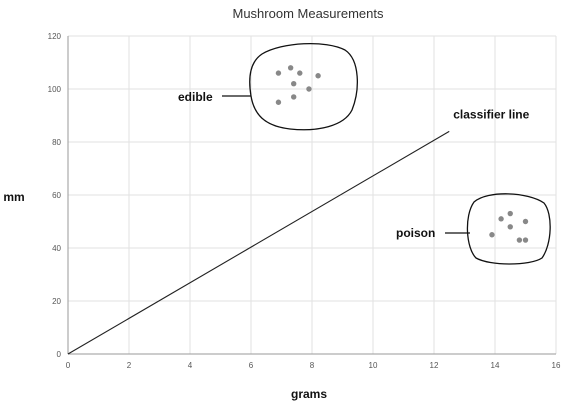 The width and height of the screenshot is (567, 404). What do you see at coordinates (55, 89) in the screenshot?
I see `y-tick-label: 100` at bounding box center [55, 89].